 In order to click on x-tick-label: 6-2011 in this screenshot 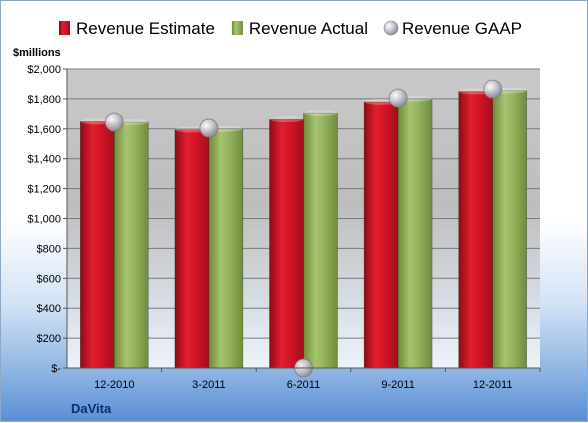, I will do `click(303, 385)`.